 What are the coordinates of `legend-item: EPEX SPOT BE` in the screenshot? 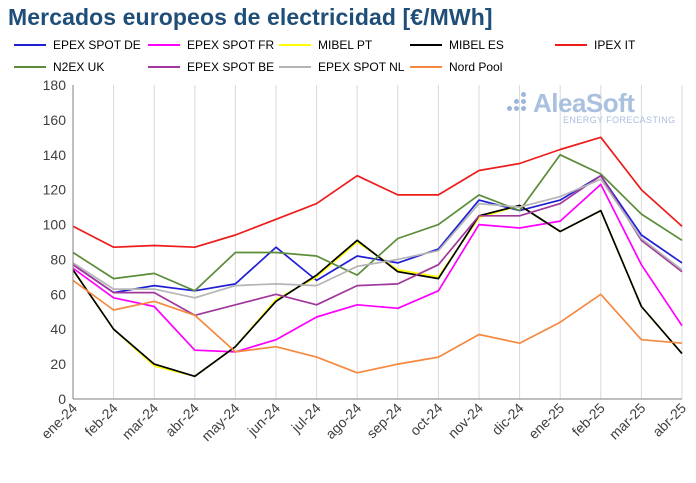 It's located at (211, 67).